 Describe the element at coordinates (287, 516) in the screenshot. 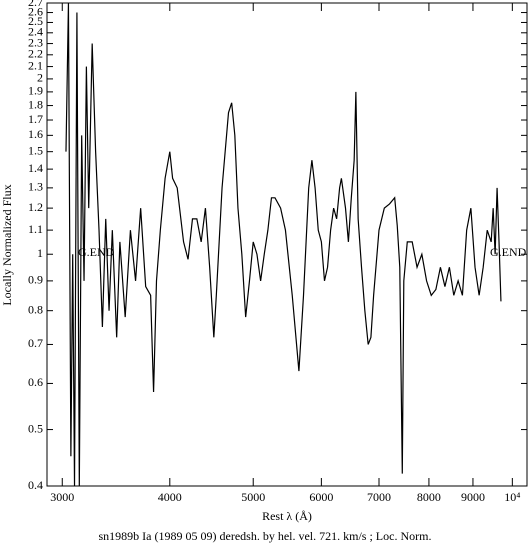

I see `x-axis-label: Rest λ (Å)` at that location.